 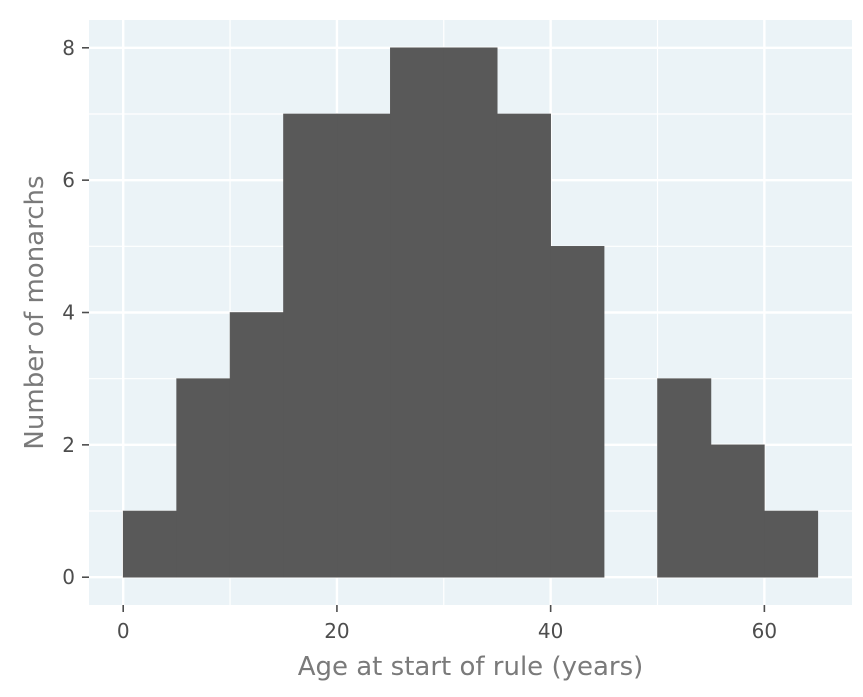 I want to click on x-tick-label: 60, so click(x=764, y=631).